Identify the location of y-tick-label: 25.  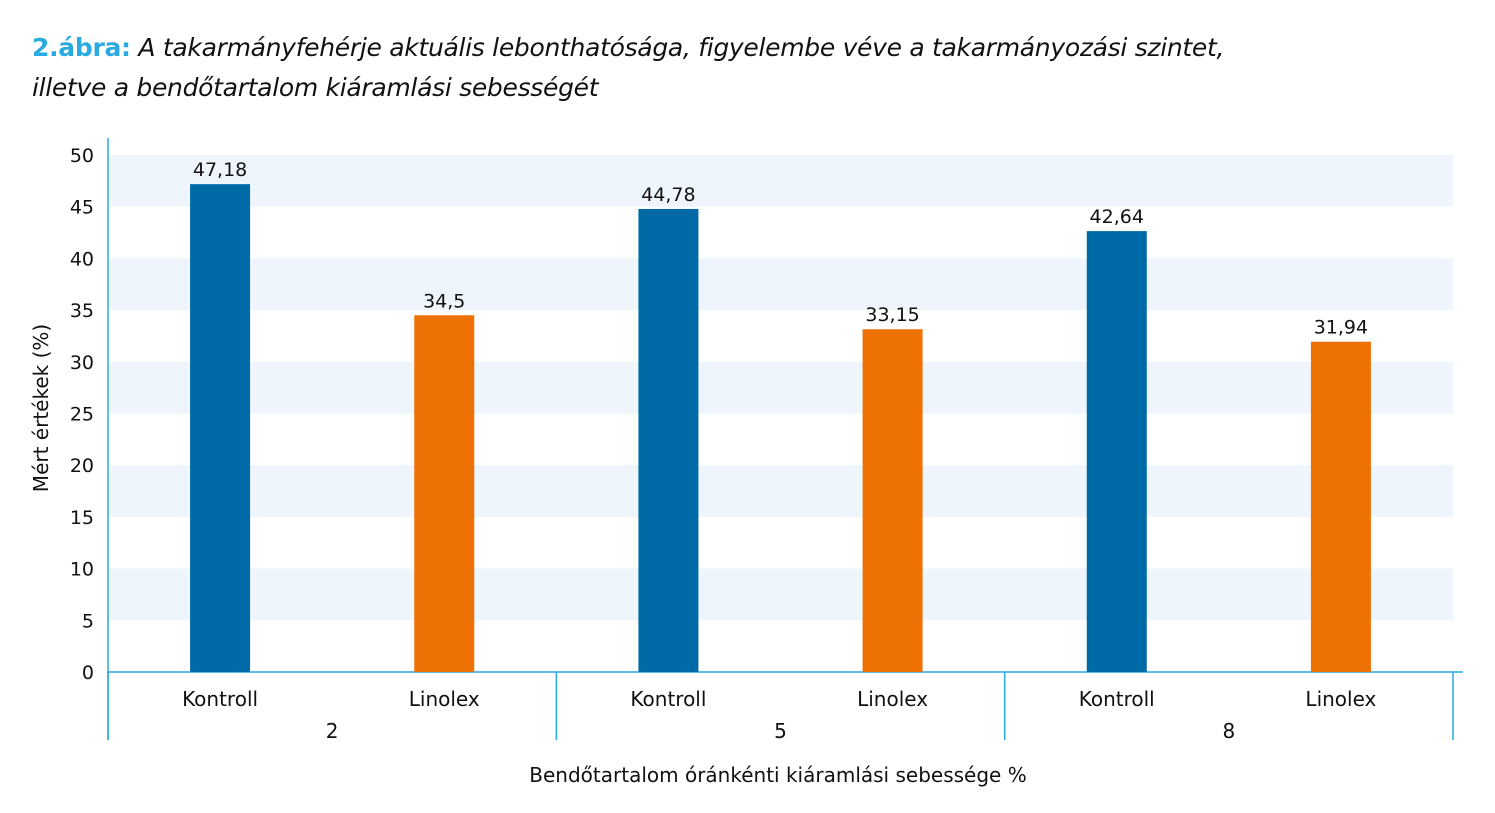
(82, 415).